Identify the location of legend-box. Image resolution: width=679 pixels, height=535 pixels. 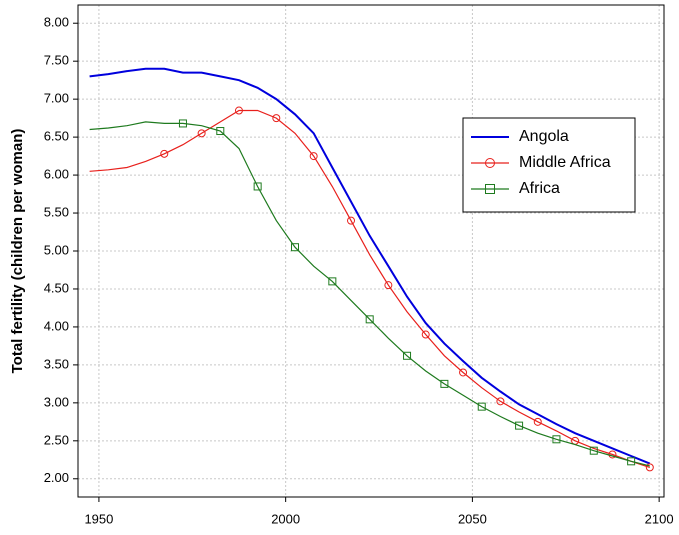
(549, 165).